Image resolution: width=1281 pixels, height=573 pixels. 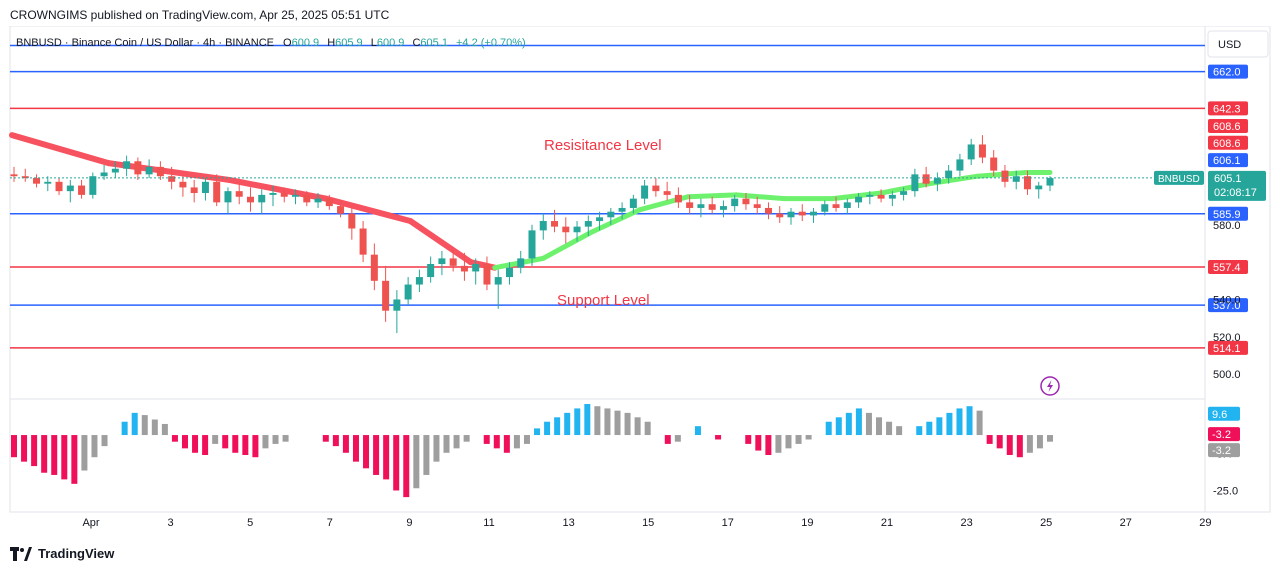 I want to click on support-annotation: Support Level, so click(x=603, y=300).